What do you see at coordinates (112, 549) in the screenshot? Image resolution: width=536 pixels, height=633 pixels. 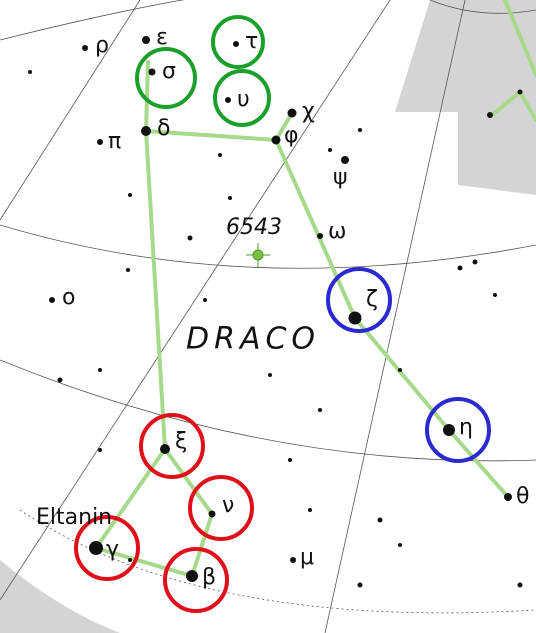 I see `star-label: γ` at bounding box center [112, 549].